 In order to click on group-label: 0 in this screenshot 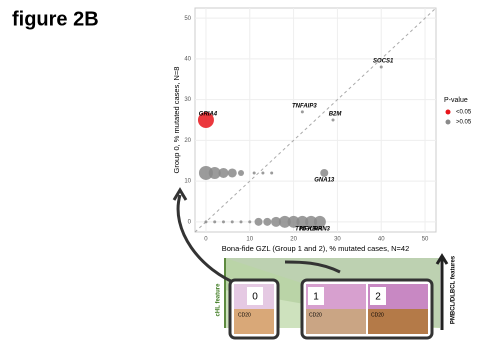, I will do `click(255, 297)`.